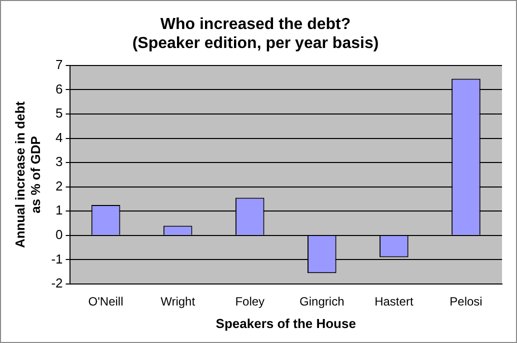 This screenshot has height=343, width=517. Describe the element at coordinates (59, 210) in the screenshot. I see `y-tick-label: 1` at that location.